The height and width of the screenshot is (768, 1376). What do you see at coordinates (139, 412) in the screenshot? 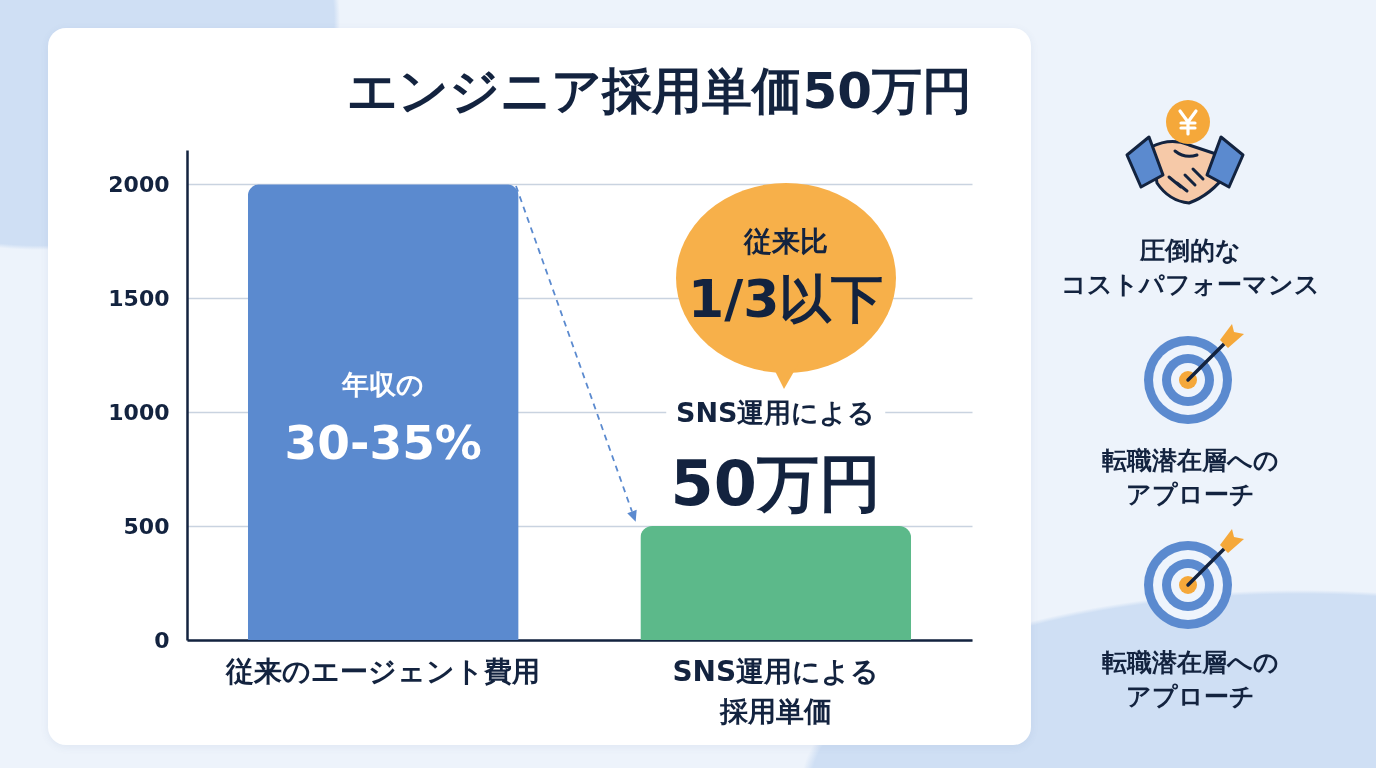
I see `y-tick-label: 1000` at bounding box center [139, 412].